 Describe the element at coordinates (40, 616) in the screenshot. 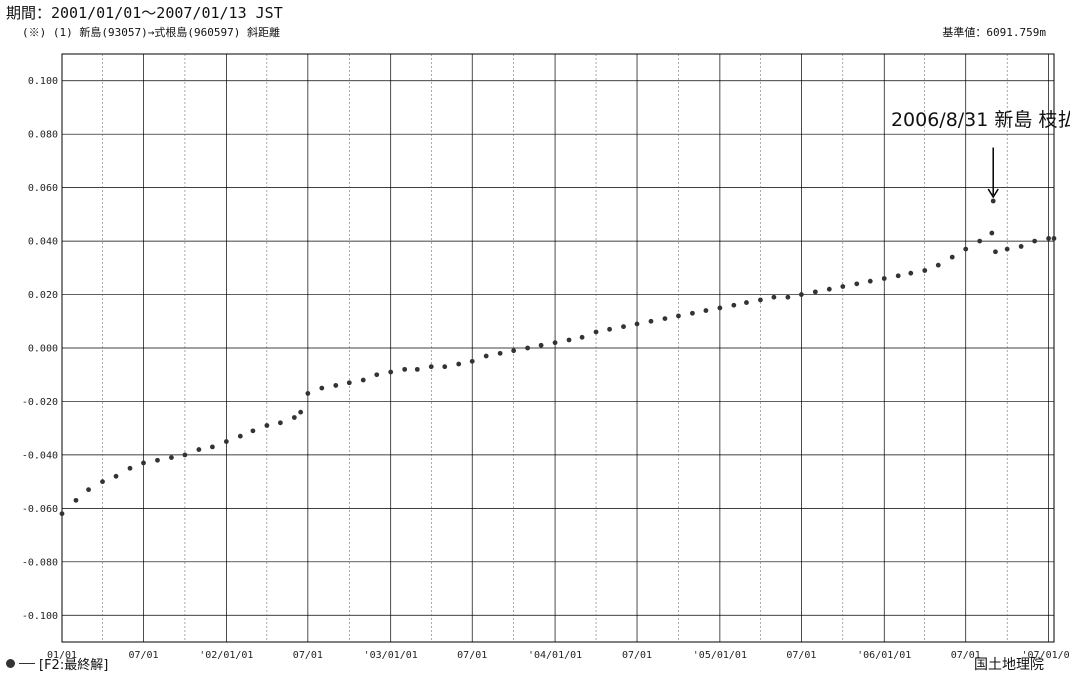

I see `y-tick-label: -0.100` at that location.